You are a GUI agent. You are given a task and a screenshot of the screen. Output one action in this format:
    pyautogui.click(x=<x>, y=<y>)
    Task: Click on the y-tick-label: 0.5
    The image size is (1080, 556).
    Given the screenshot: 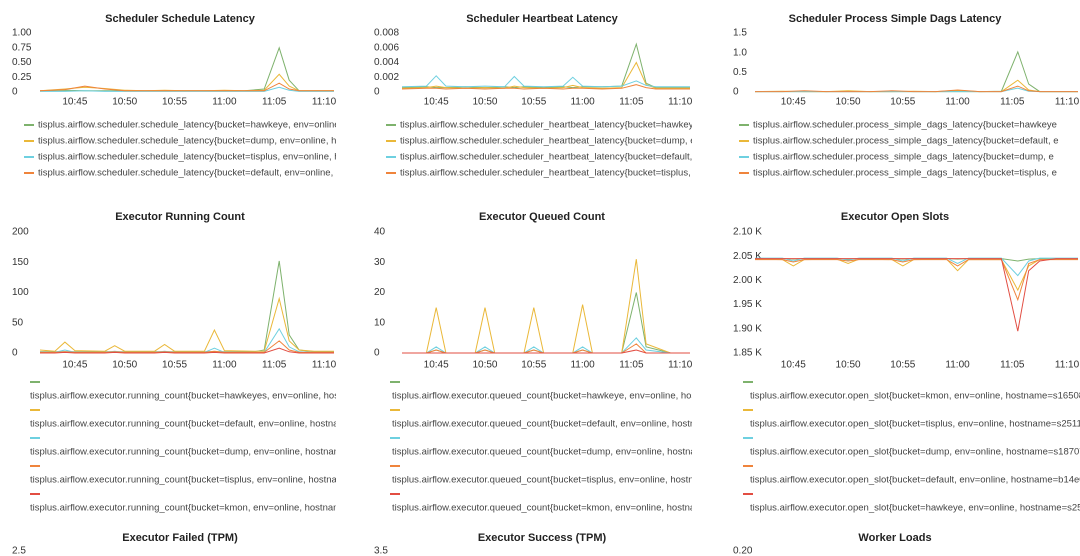 What is the action you would take?
    pyautogui.click(x=740, y=72)
    